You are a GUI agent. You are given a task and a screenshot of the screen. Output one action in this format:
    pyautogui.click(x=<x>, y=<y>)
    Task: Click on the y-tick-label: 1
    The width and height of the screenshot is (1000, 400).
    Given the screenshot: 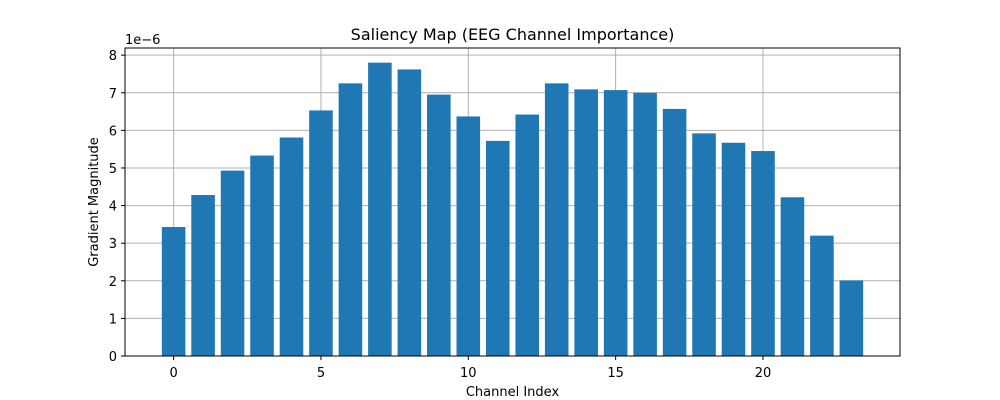 What is the action you would take?
    pyautogui.click(x=113, y=319)
    